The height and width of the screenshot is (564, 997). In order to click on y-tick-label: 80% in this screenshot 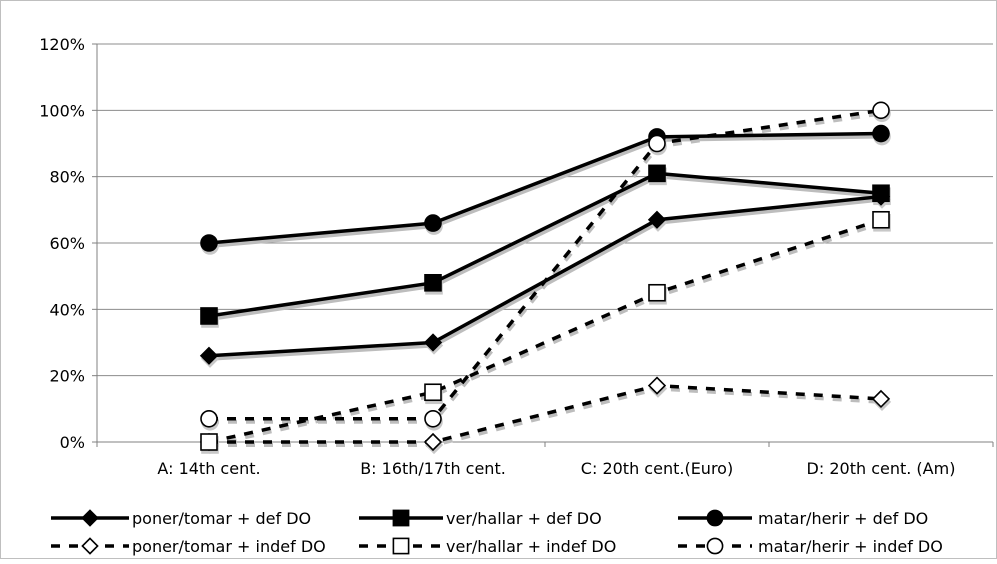, I will do `click(67, 177)`.